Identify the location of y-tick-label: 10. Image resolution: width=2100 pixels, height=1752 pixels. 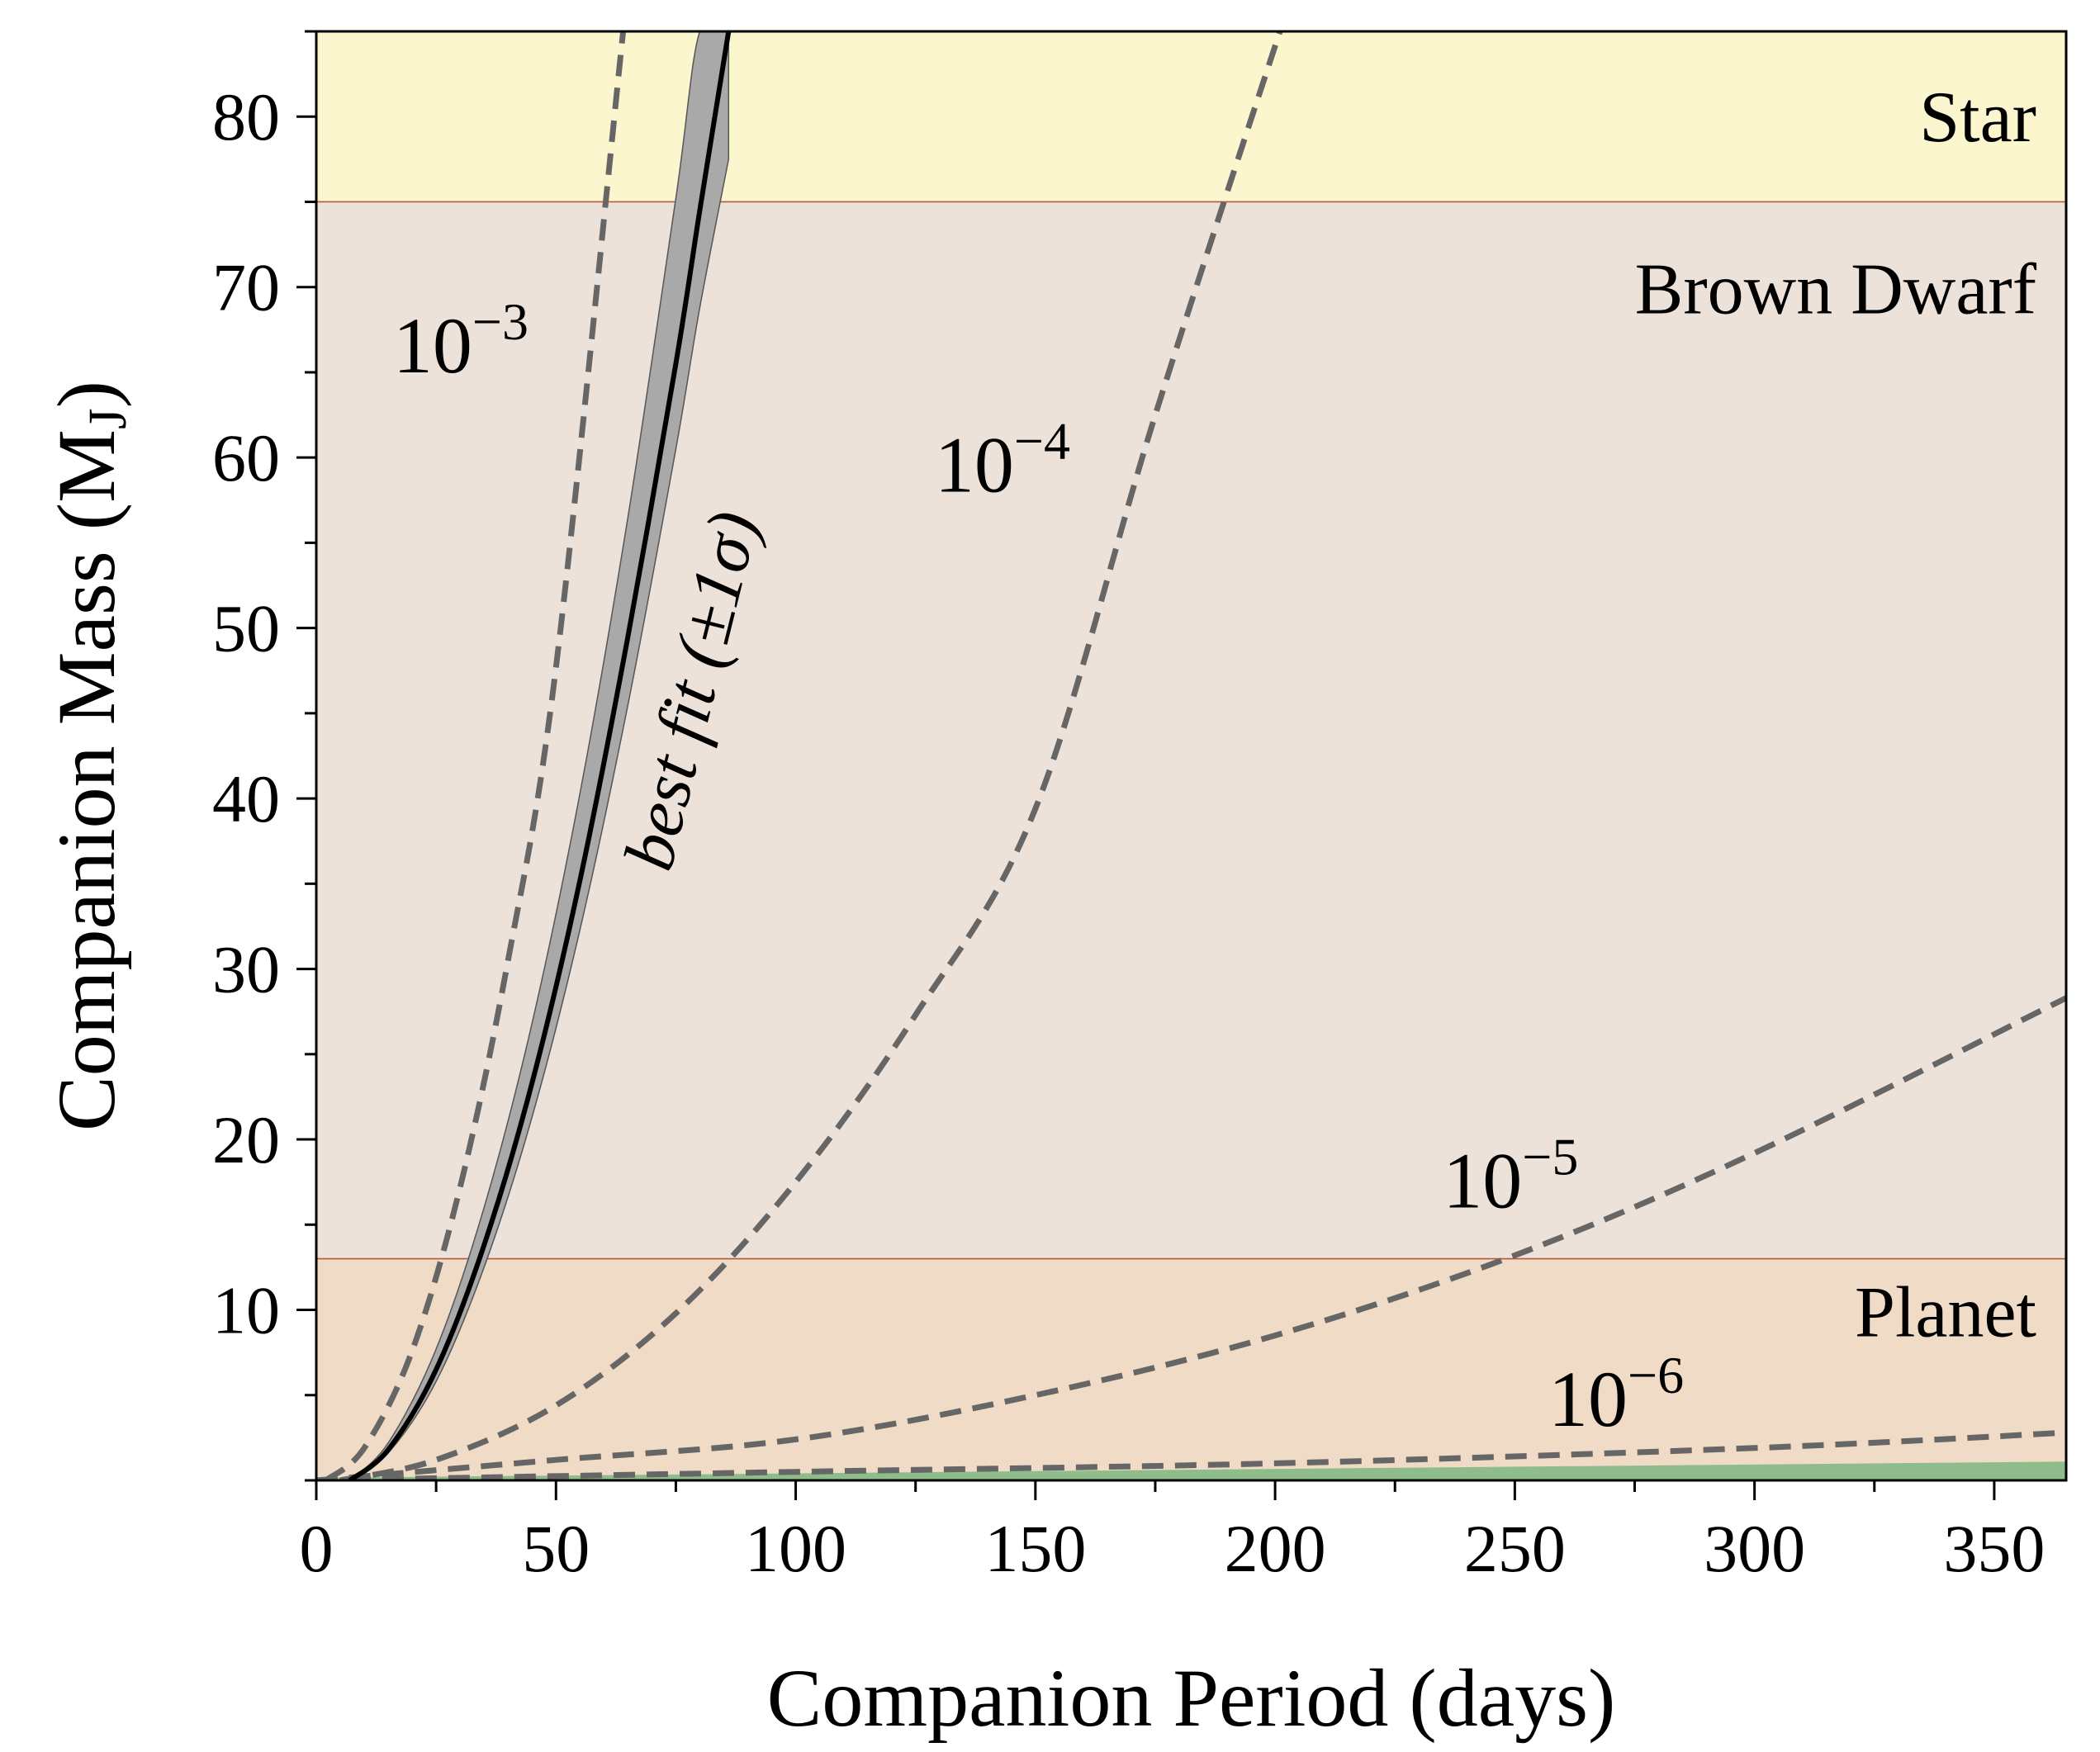
(246, 1310).